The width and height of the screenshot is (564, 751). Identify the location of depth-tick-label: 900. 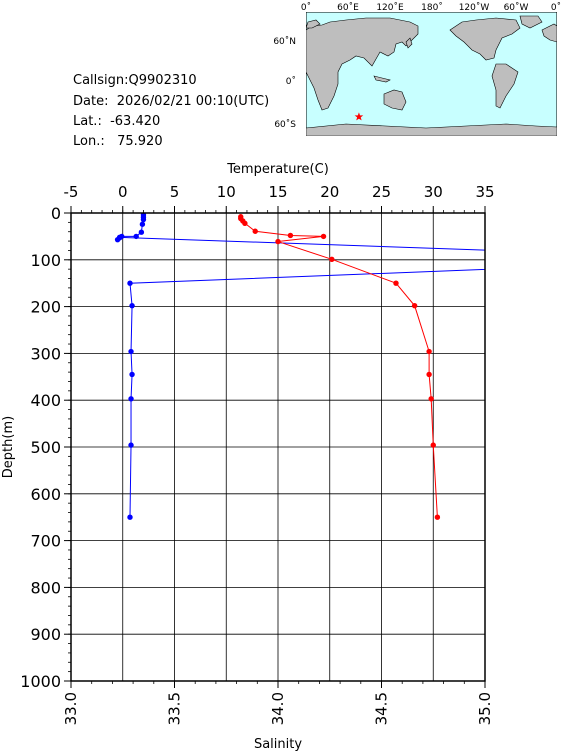
(45, 634).